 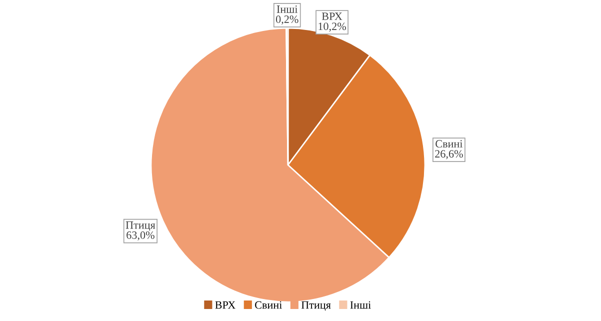 What do you see at coordinates (225, 305) in the screenshot?
I see `legend-label: ВРХ` at bounding box center [225, 305].